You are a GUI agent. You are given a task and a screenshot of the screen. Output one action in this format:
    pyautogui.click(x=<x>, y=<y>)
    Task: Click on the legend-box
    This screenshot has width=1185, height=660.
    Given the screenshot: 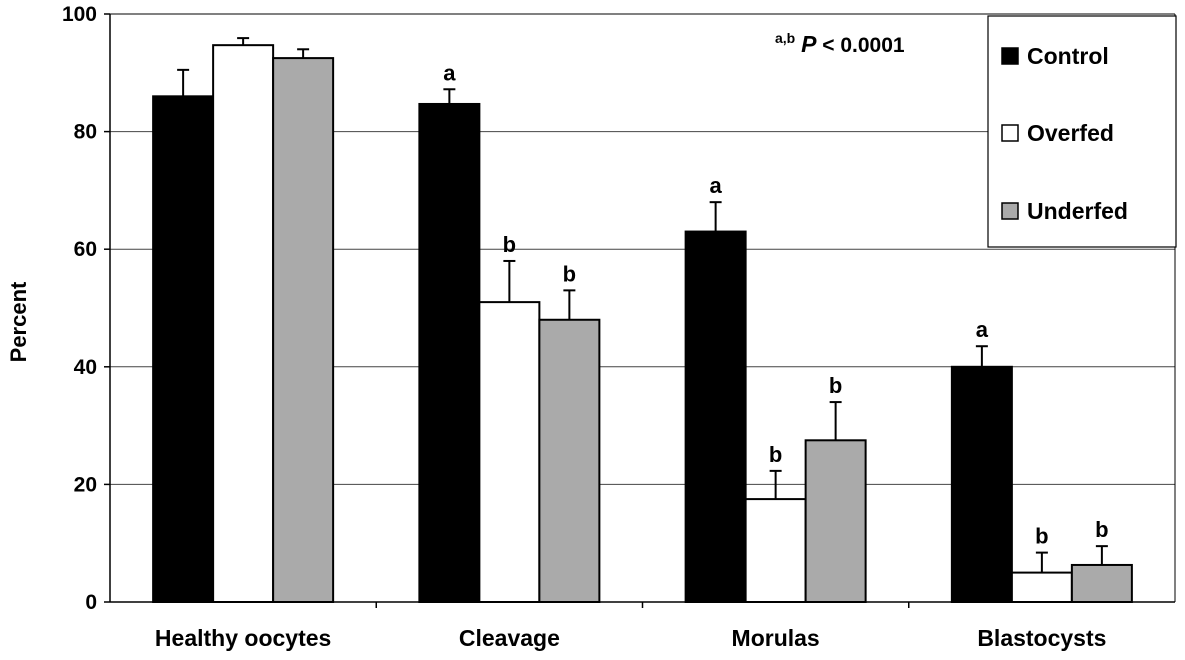 What is the action you would take?
    pyautogui.click(x=1082, y=131)
    